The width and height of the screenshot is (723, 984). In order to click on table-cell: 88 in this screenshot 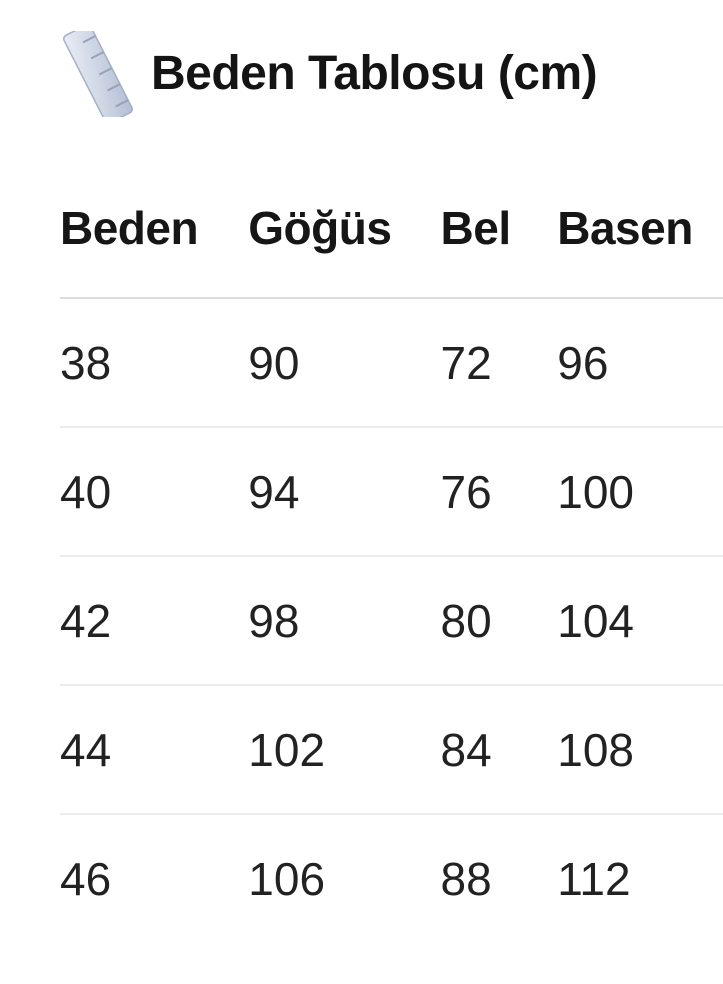, I will do `click(466, 878)`.